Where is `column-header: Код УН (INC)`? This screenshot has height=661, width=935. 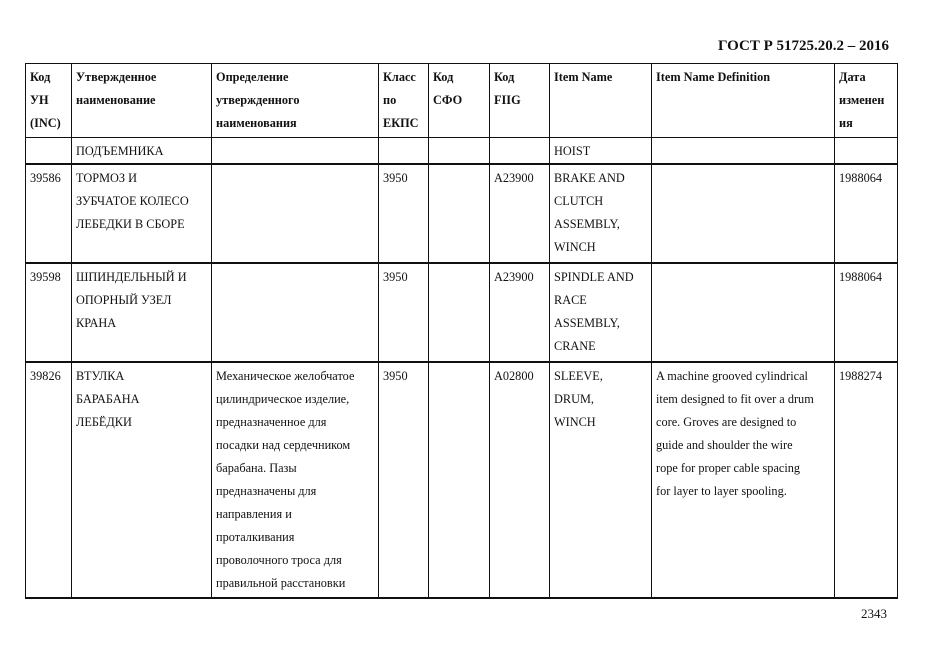 column-header: Код УН (INC) is located at coordinates (48, 100).